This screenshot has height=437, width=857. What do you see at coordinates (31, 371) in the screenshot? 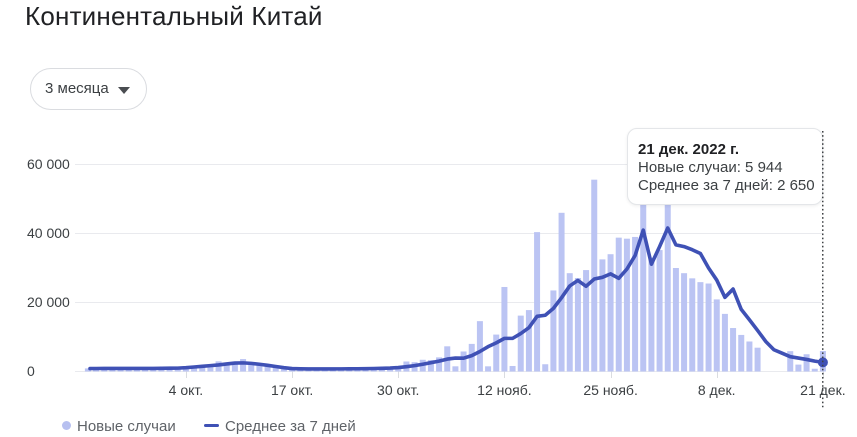
I see `svg-text: 0` at bounding box center [31, 371].